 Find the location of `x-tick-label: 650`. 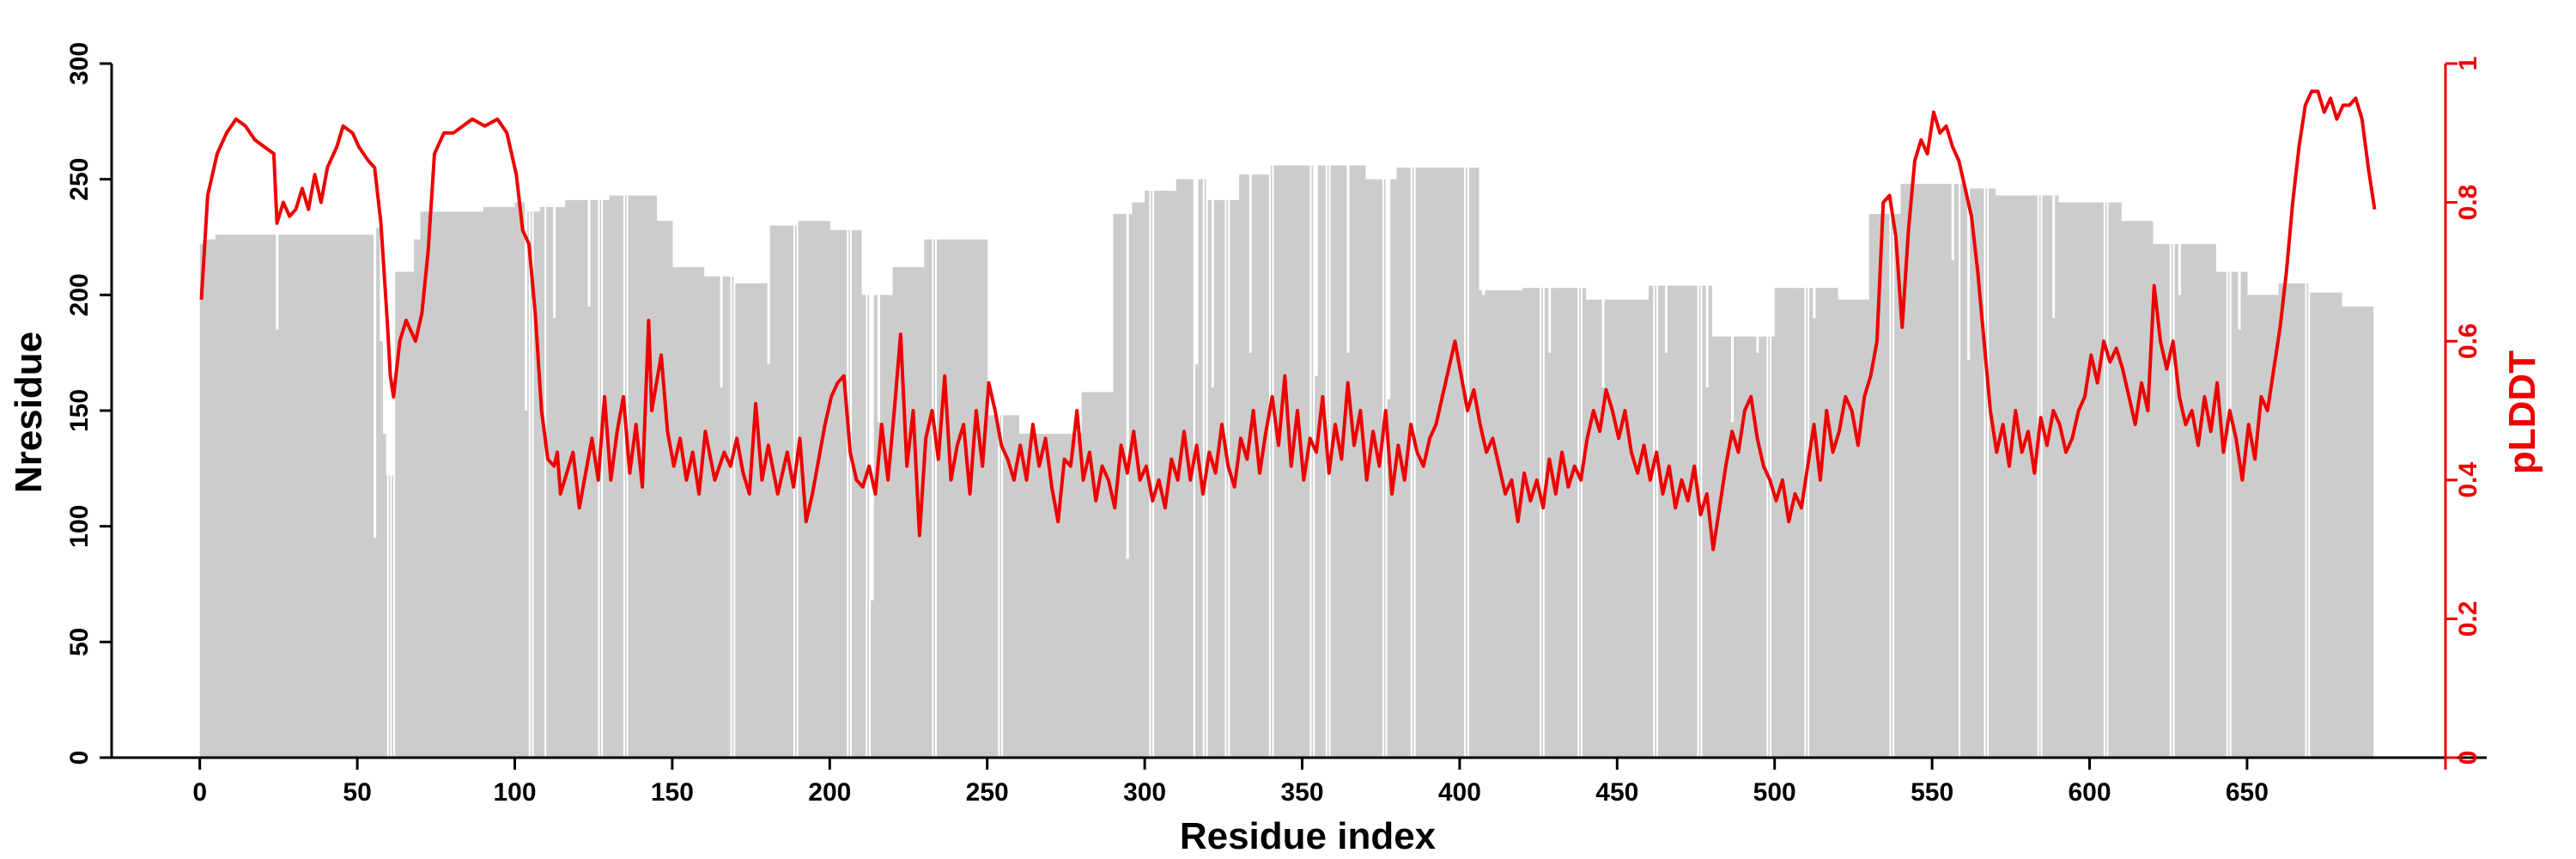

x-tick-label: 650 is located at coordinates (2247, 793).